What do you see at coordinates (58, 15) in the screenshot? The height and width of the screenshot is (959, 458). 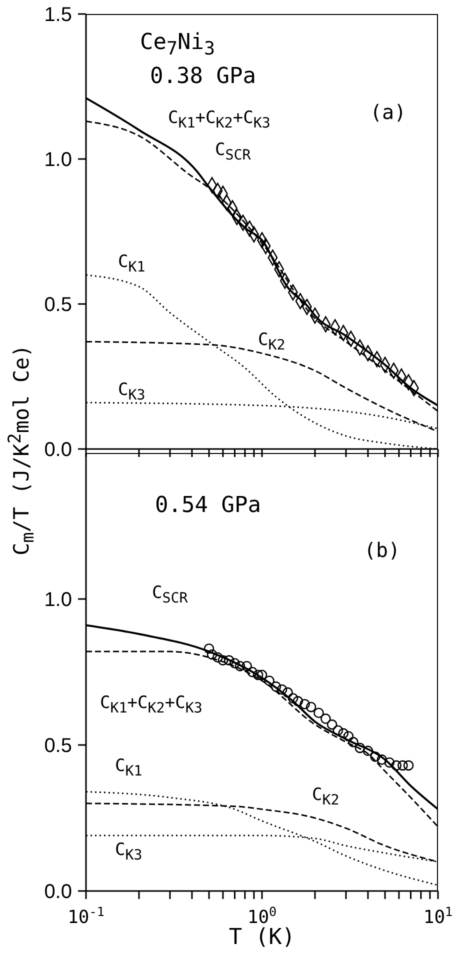 I see `y-tick-label: 1.5` at bounding box center [58, 15].